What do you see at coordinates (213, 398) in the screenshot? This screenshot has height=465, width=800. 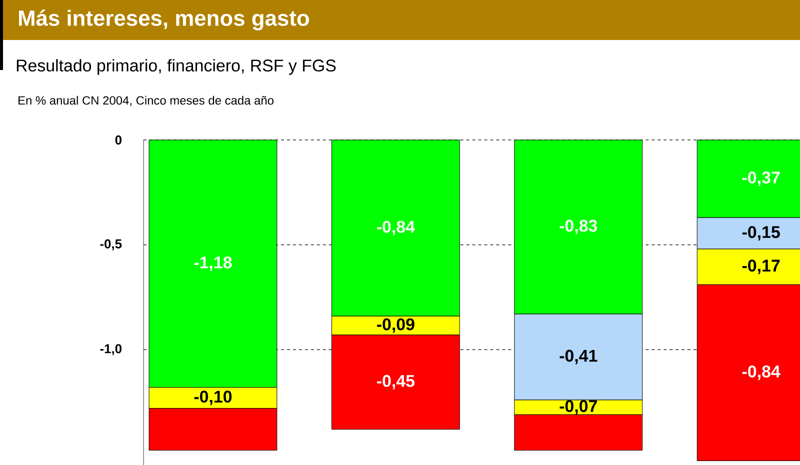 I see `data-label: -0,10` at bounding box center [213, 398].